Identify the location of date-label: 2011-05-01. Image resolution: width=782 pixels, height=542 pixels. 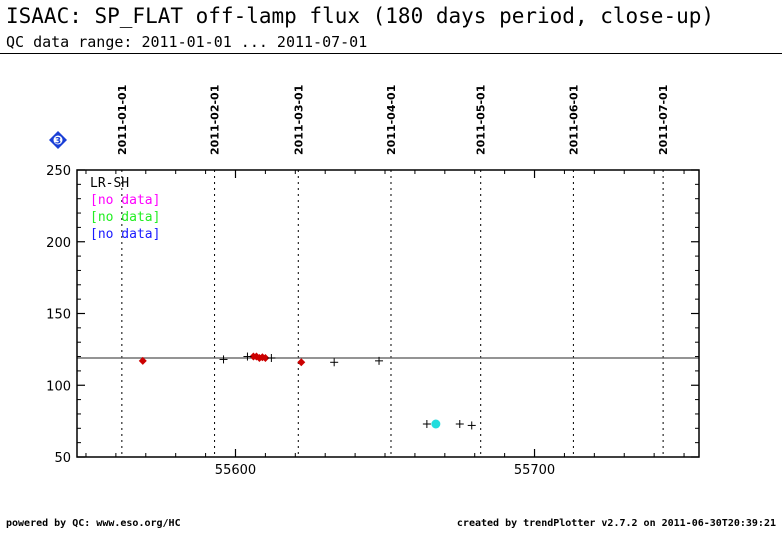
(481, 120).